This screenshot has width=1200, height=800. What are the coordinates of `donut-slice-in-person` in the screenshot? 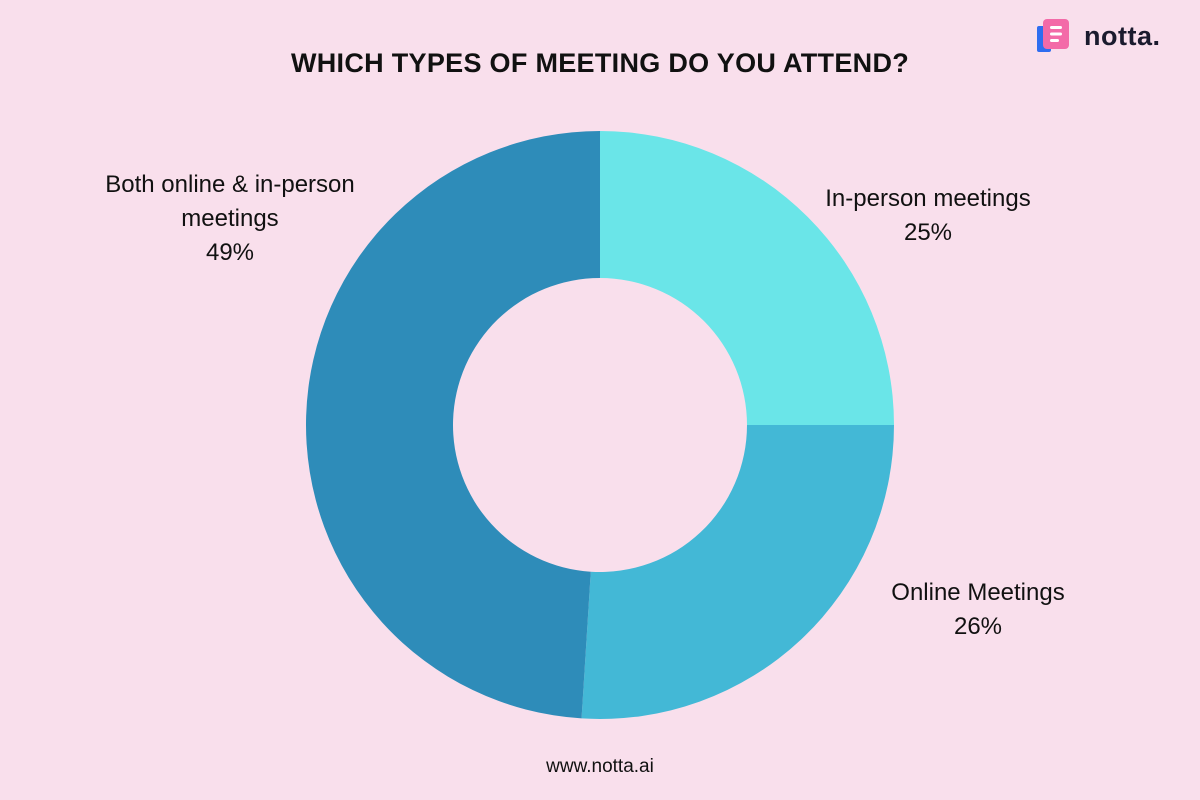 It's located at (747, 278).